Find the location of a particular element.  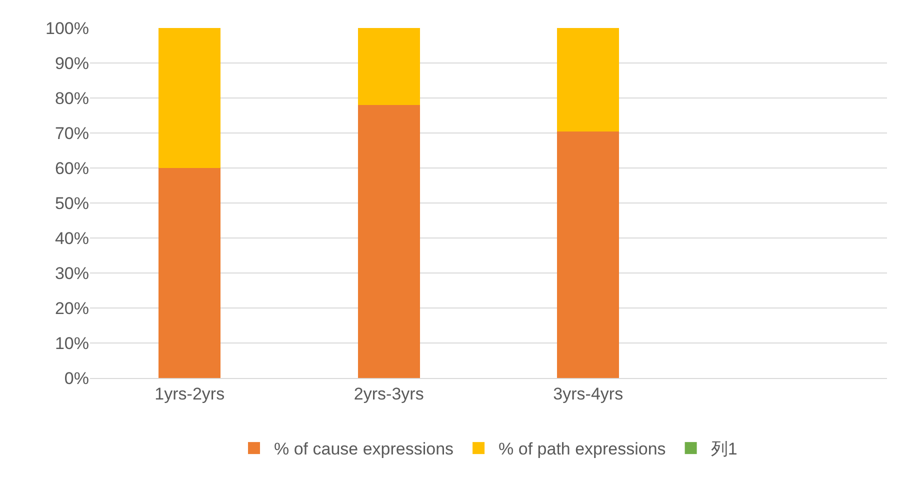

y-tick-label: 60% is located at coordinates (71, 168).